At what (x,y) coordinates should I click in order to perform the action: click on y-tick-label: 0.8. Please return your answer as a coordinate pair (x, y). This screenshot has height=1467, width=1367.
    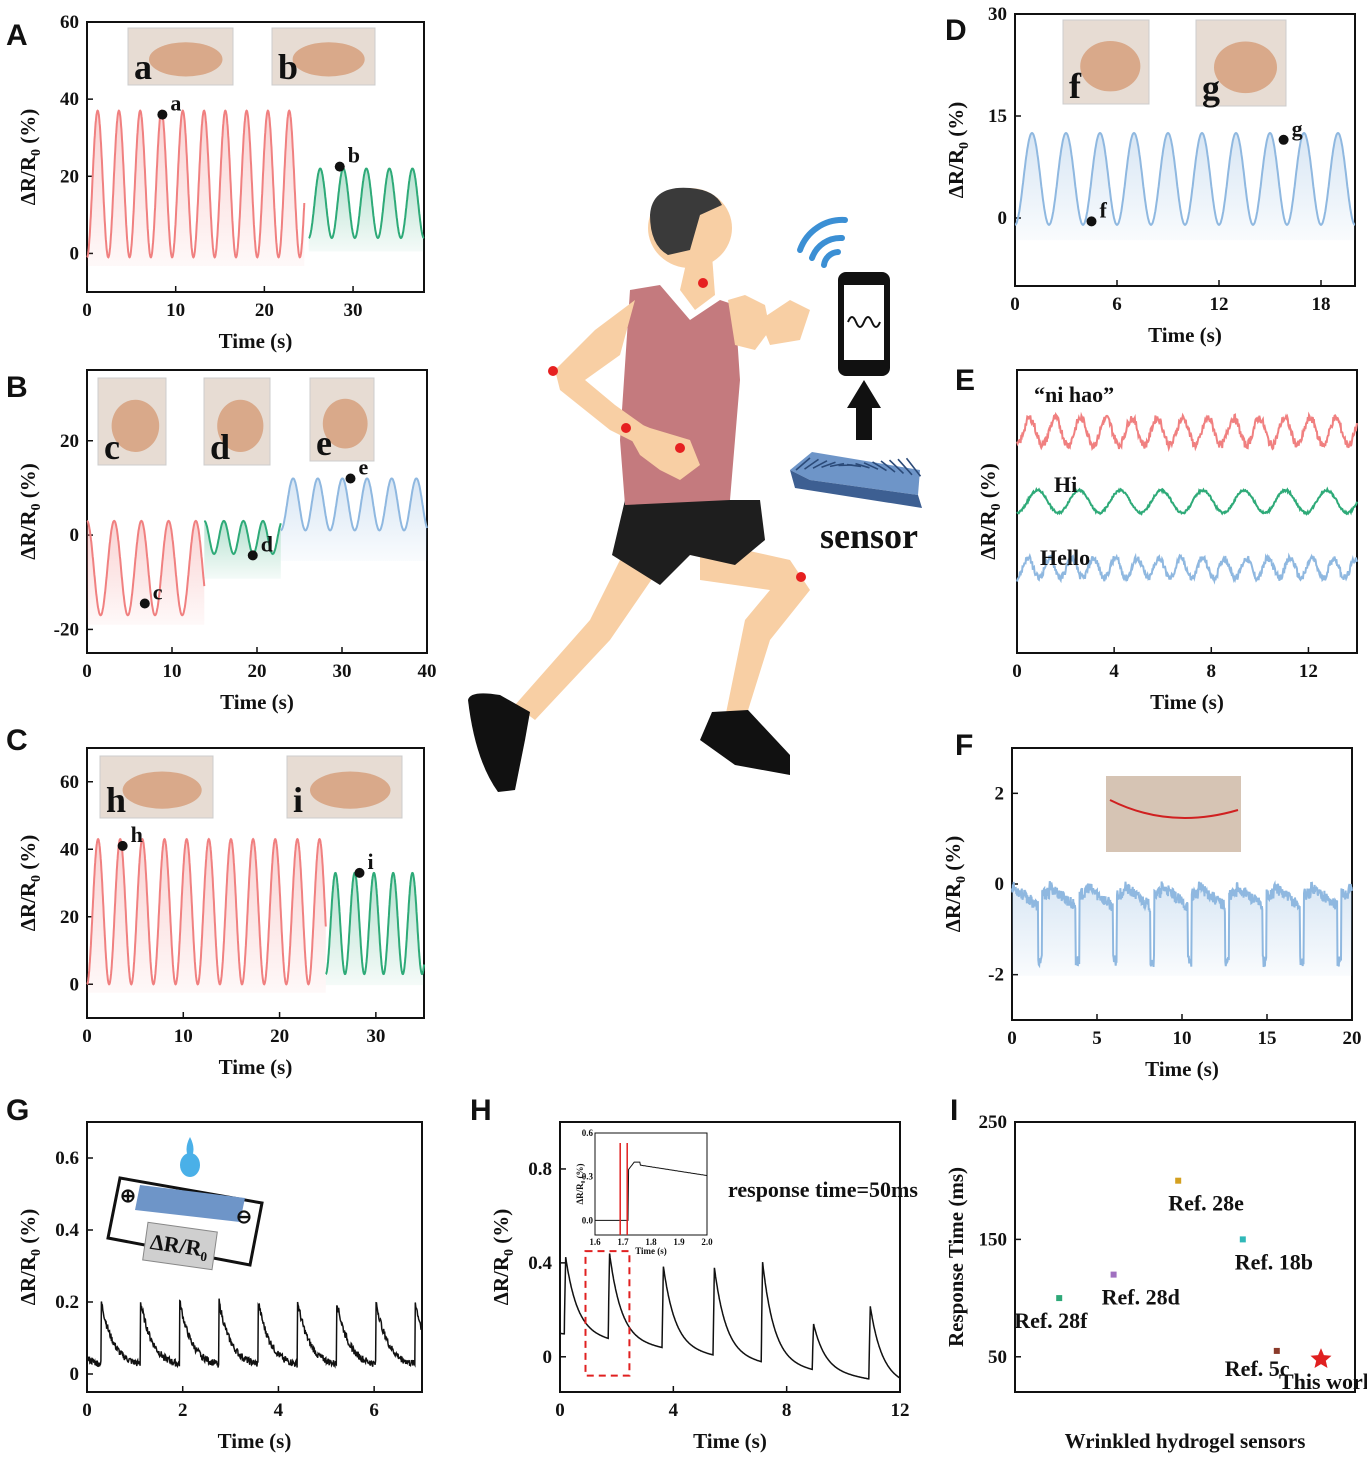
    Looking at the image, I should click on (540, 1169).